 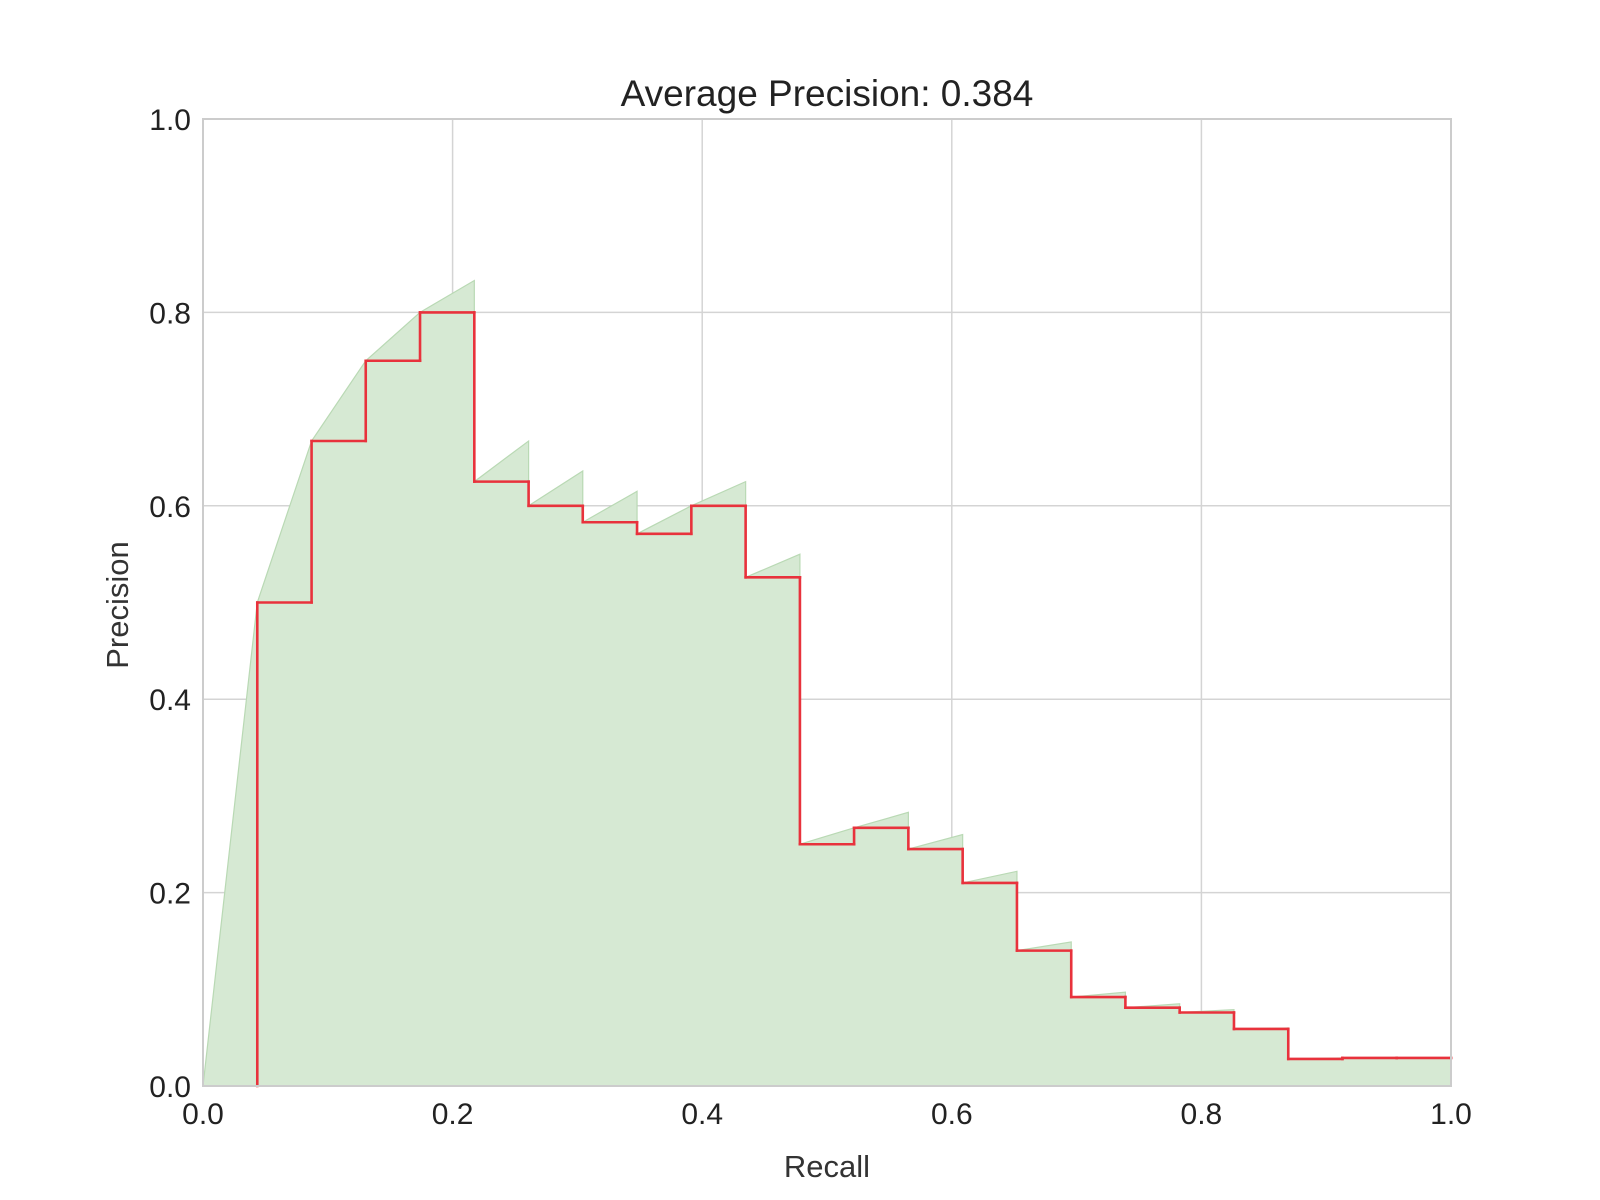 I want to click on x-tick-label: 1.0, so click(x=1451, y=1114).